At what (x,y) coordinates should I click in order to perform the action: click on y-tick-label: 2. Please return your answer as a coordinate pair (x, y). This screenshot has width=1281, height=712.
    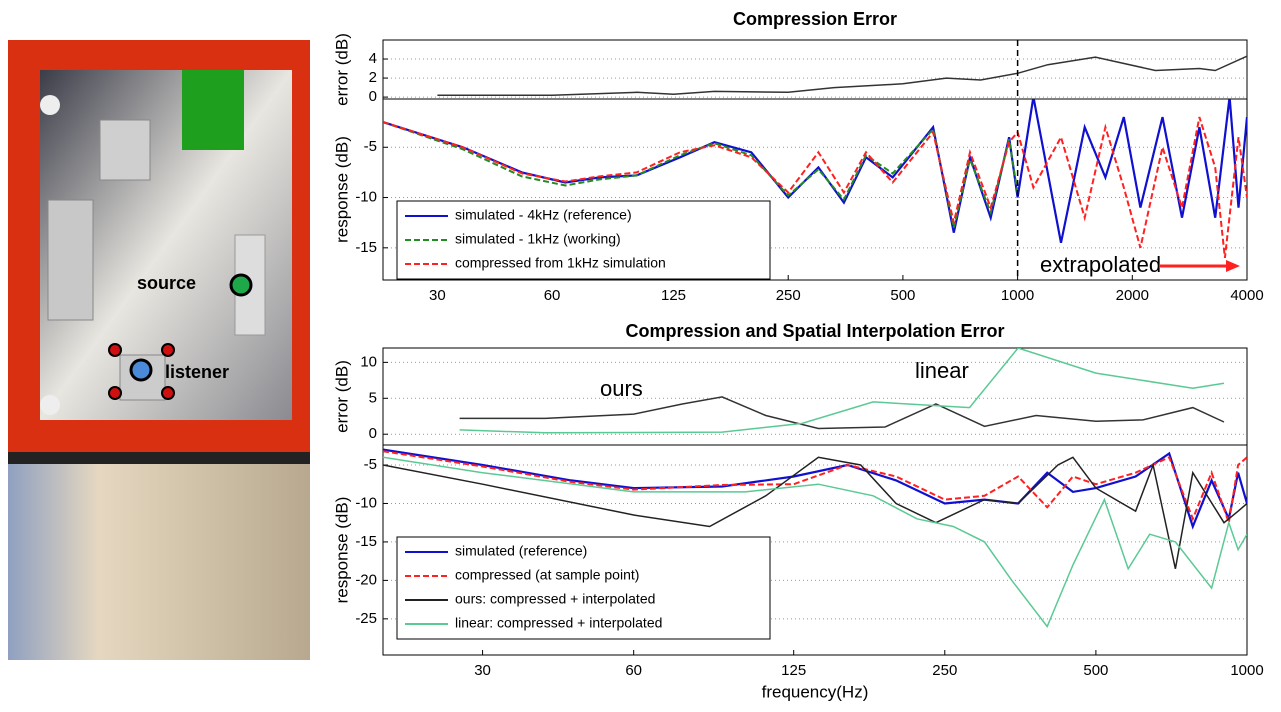
    Looking at the image, I should click on (373, 77).